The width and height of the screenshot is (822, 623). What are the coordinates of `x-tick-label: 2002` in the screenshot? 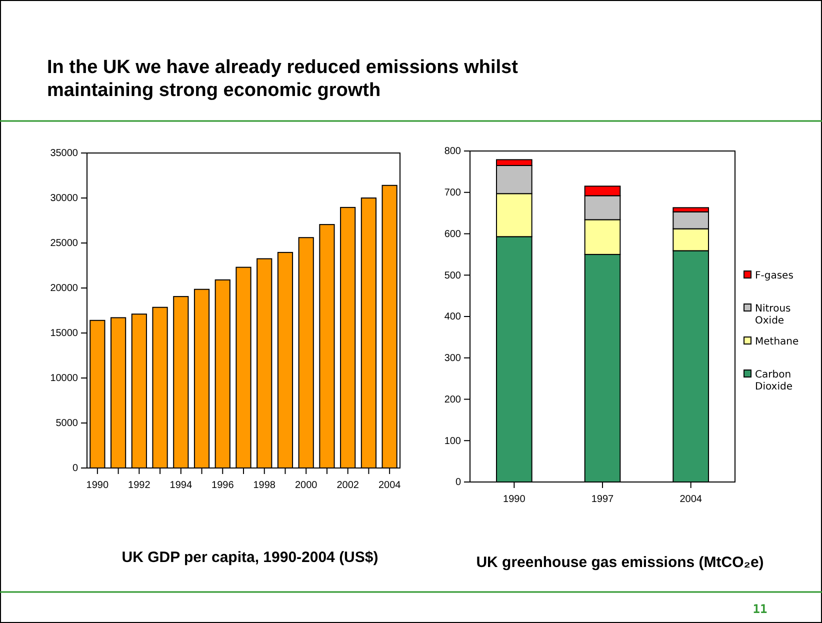 It's located at (348, 485).